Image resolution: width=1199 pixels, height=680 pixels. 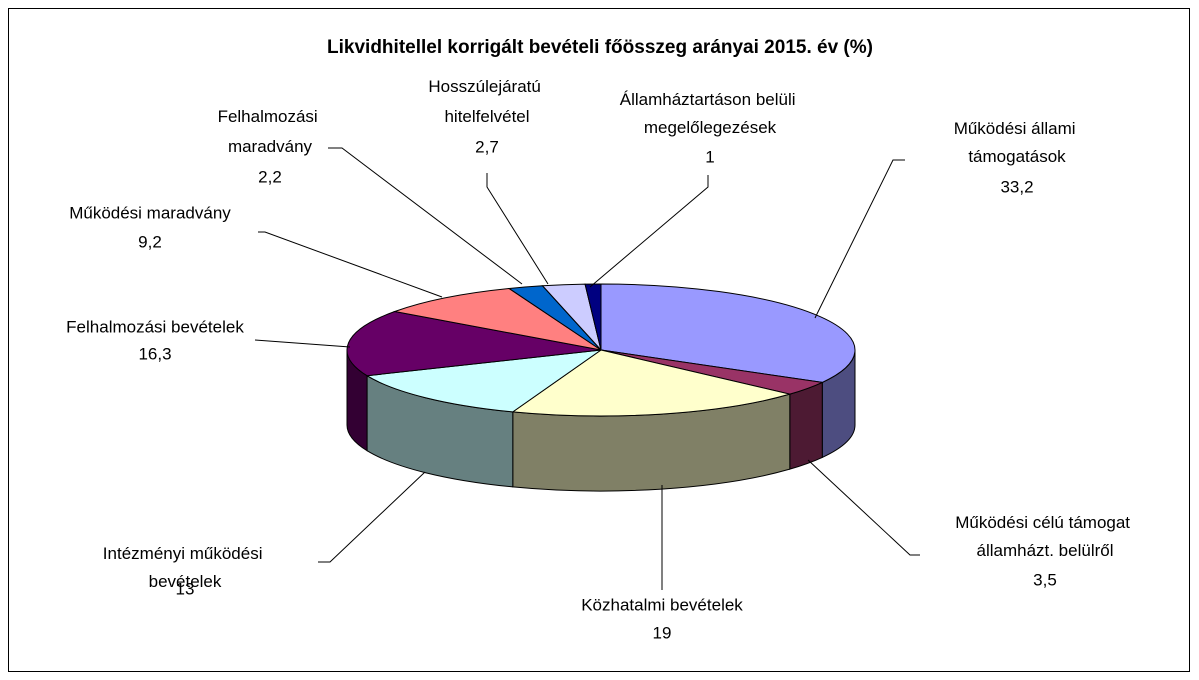 What do you see at coordinates (662, 632) in the screenshot?
I see `data-label-value: 19` at bounding box center [662, 632].